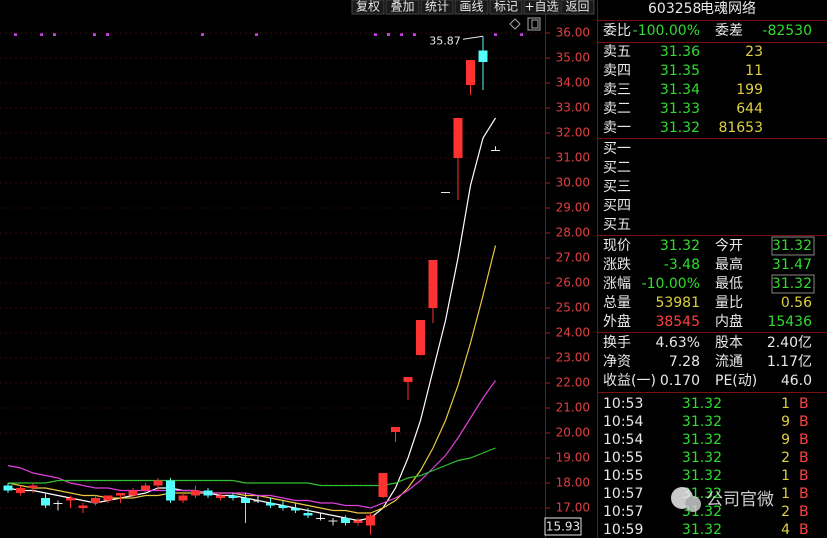 Image resolution: width=827 pixels, height=538 pixels. Describe the element at coordinates (617, 303) in the screenshot. I see `stat-label: 总量` at that location.